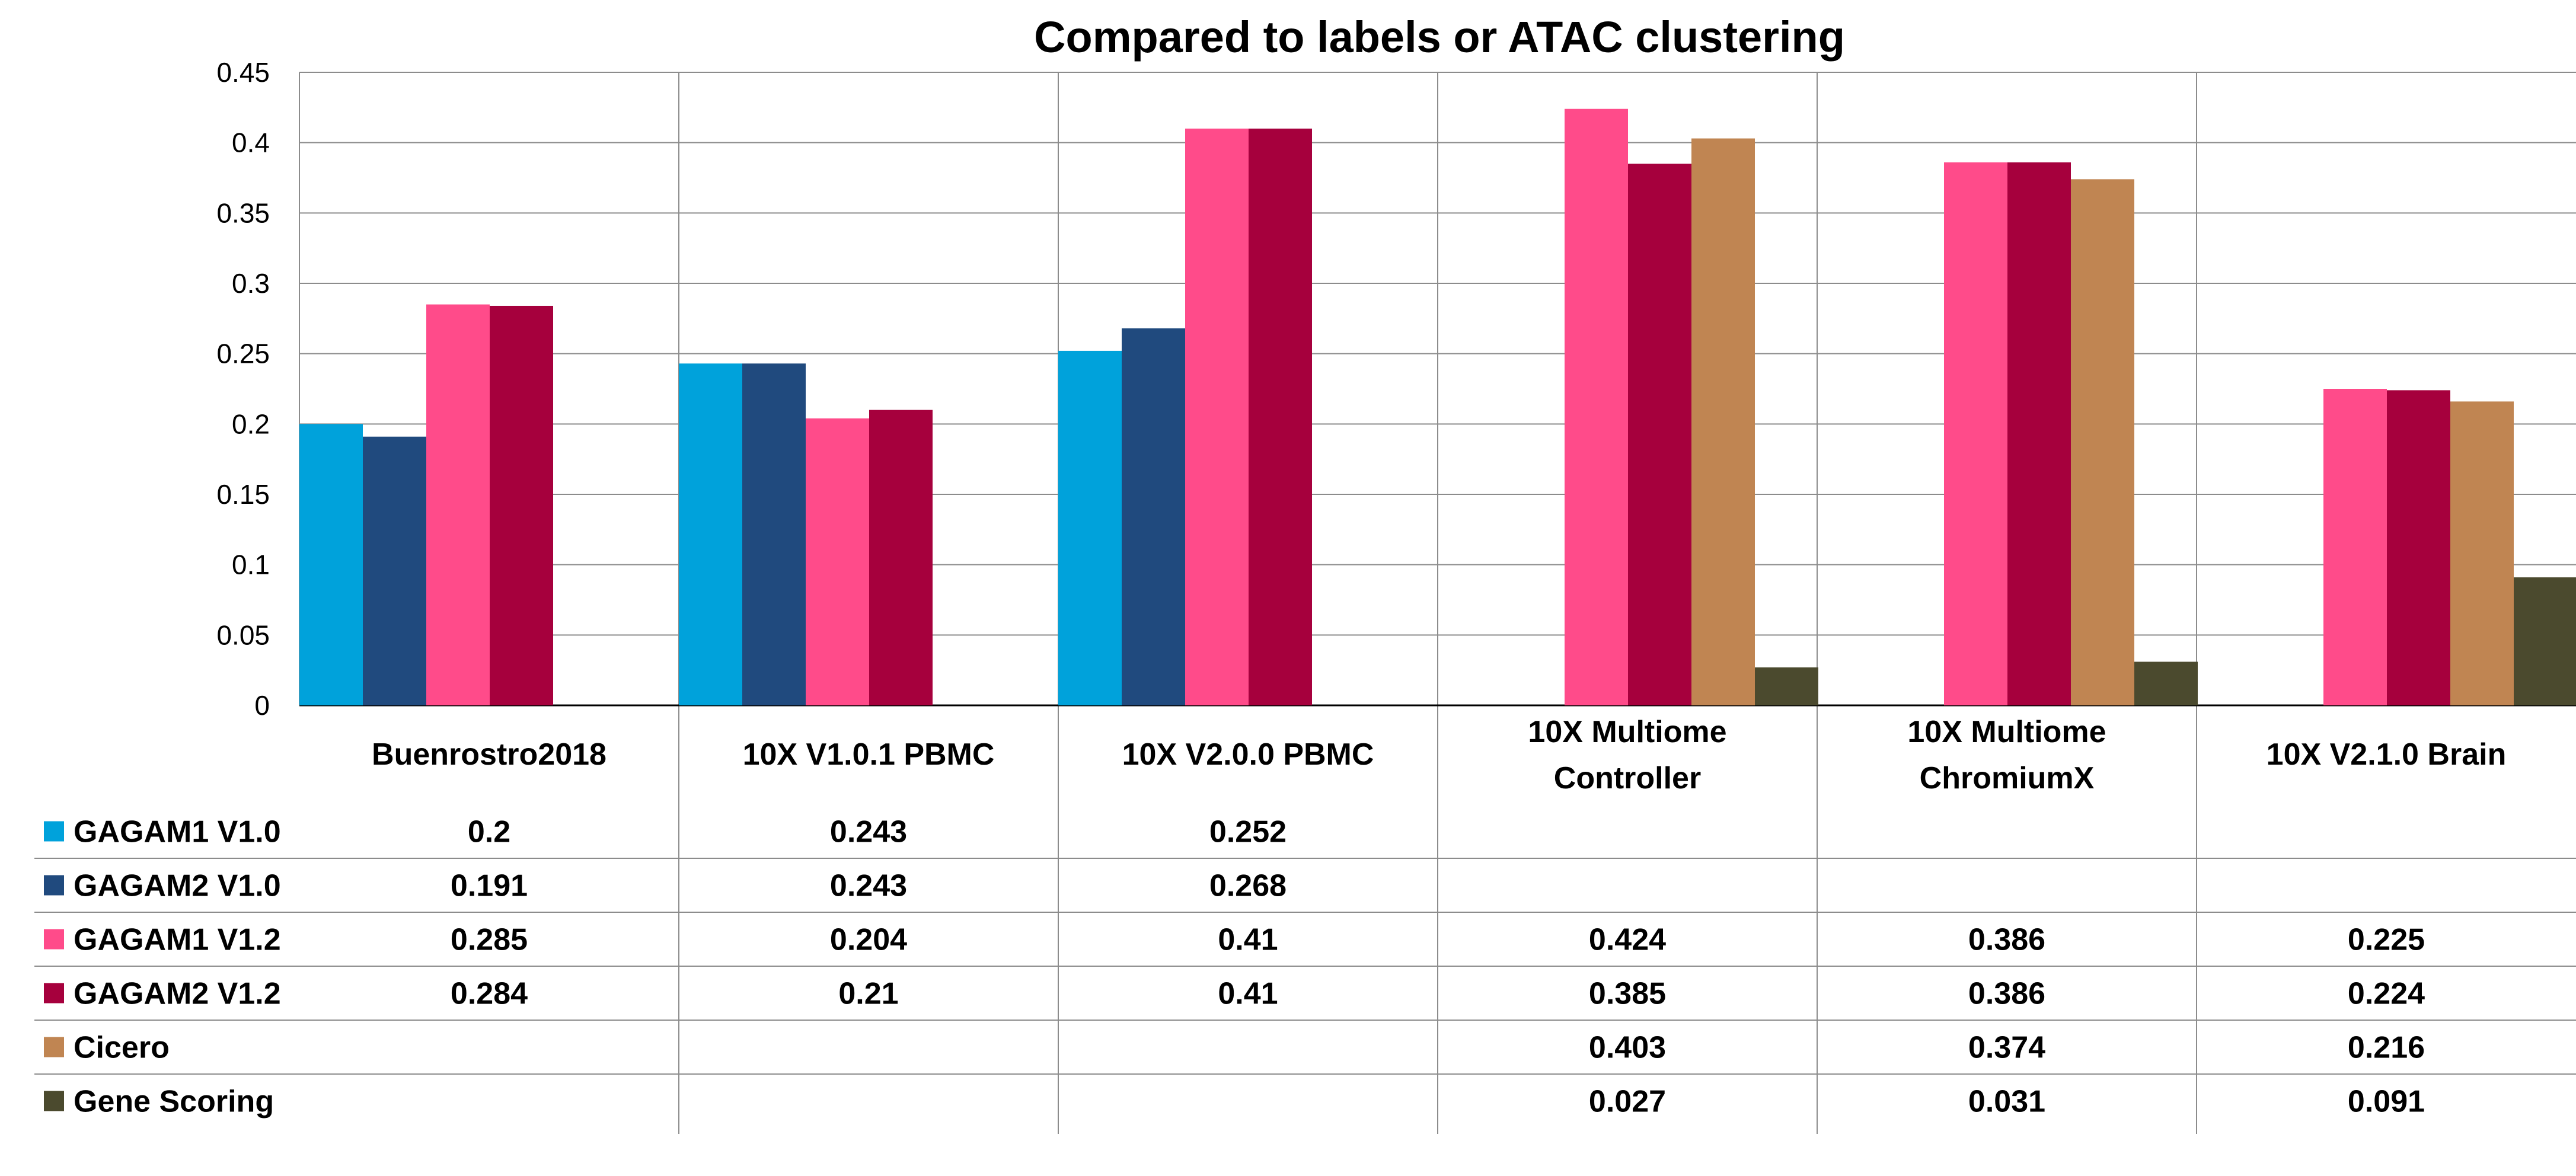 The image size is (2576, 1176). I want to click on table-cell-value: 0.385, so click(1627, 994).